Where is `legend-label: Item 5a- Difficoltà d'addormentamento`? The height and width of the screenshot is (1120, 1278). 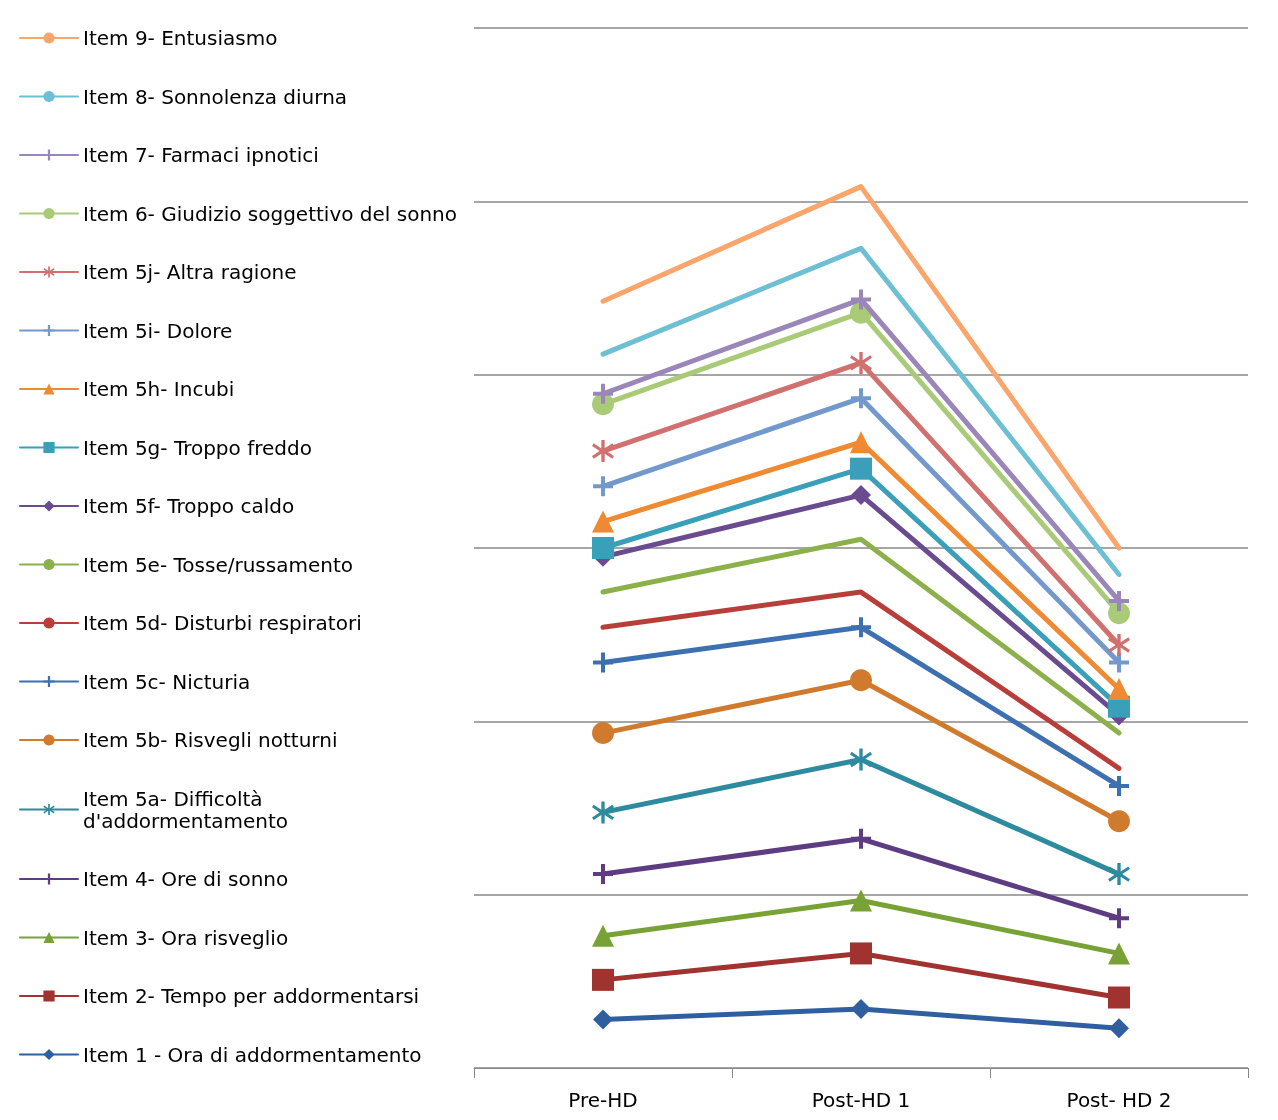
legend-label: Item 5a- Difficoltà d'addormentamento is located at coordinates (186, 809).